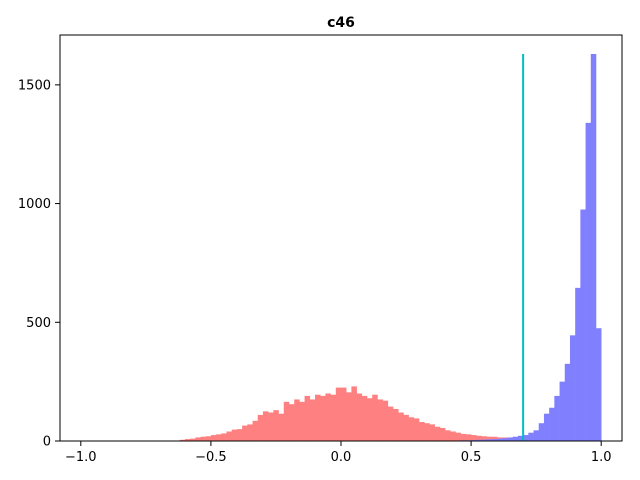 This screenshot has width=640, height=480. What do you see at coordinates (341, 23) in the screenshot?
I see `chart-title: c46` at bounding box center [341, 23].